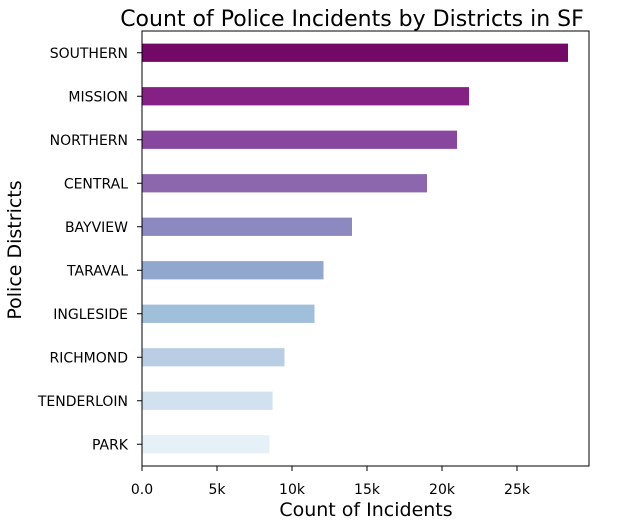  What do you see at coordinates (213, 357) in the screenshot?
I see `bar-richmond` at bounding box center [213, 357].